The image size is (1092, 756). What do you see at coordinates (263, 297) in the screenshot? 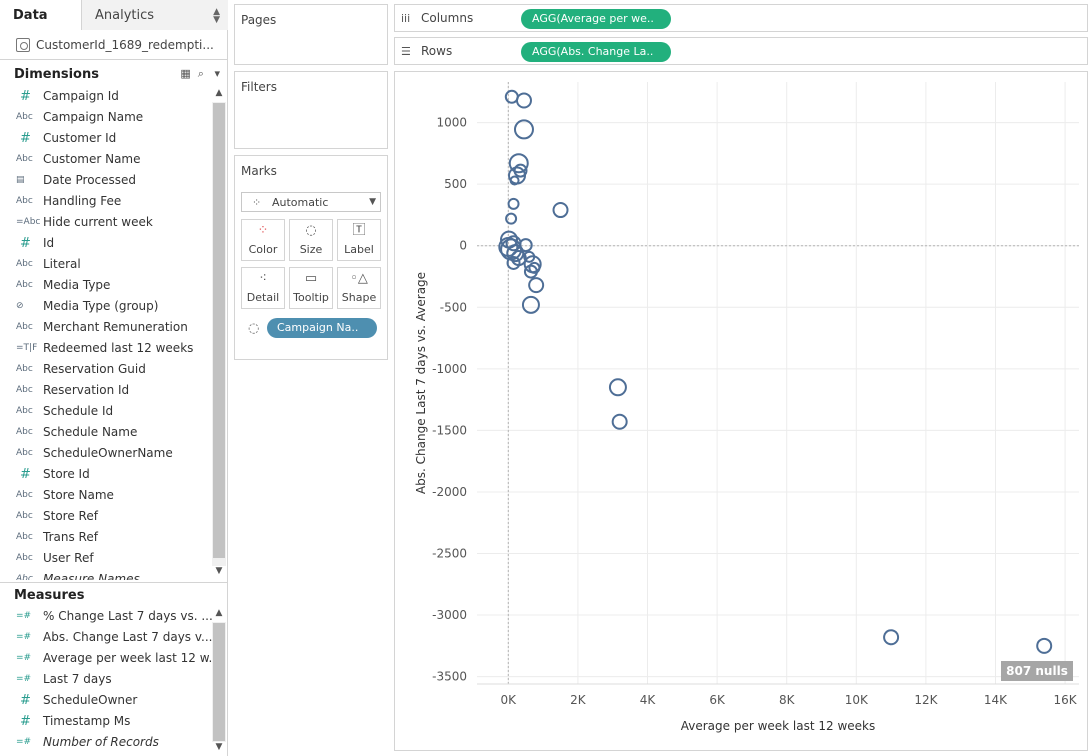
I see `detail-label: Detail` at bounding box center [263, 297].